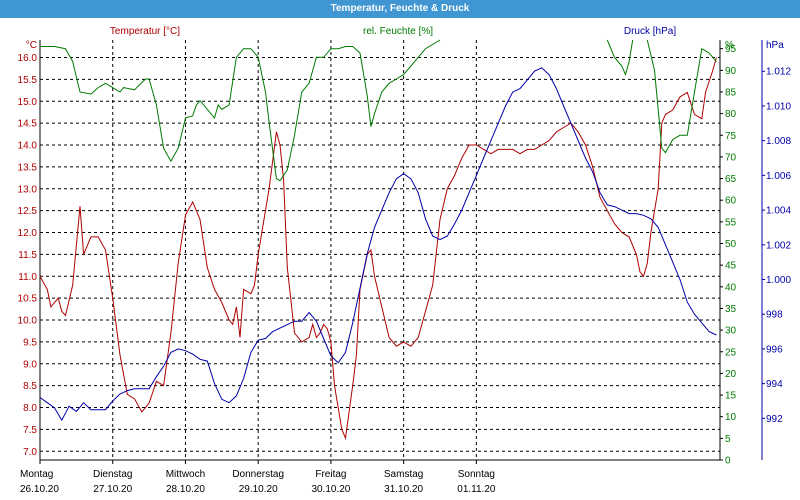 This screenshot has height=500, width=800. What do you see at coordinates (28, 211) in the screenshot?
I see `temperature-tick-label: 12.5` at bounding box center [28, 211].